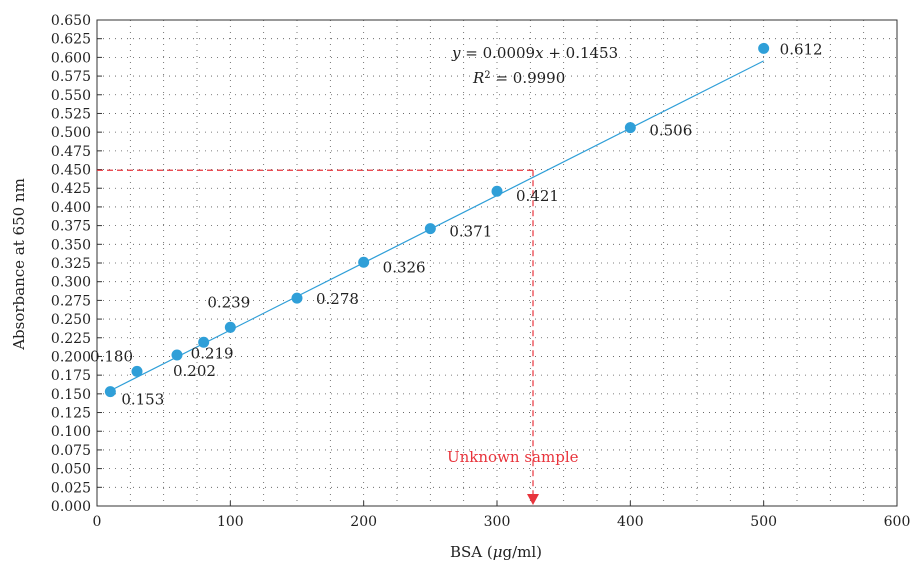 This screenshot has height=565, width=913. What do you see at coordinates (71, 96) in the screenshot?
I see `y-tick-label: 0.550` at bounding box center [71, 96].